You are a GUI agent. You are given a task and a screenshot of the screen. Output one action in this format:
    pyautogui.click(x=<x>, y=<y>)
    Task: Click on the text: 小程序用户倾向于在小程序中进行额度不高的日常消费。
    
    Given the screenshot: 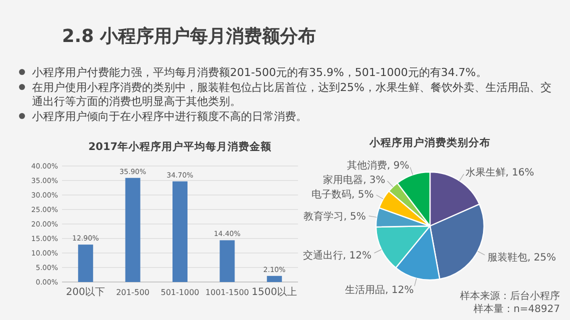 What is the action you would take?
    pyautogui.click(x=169, y=116)
    